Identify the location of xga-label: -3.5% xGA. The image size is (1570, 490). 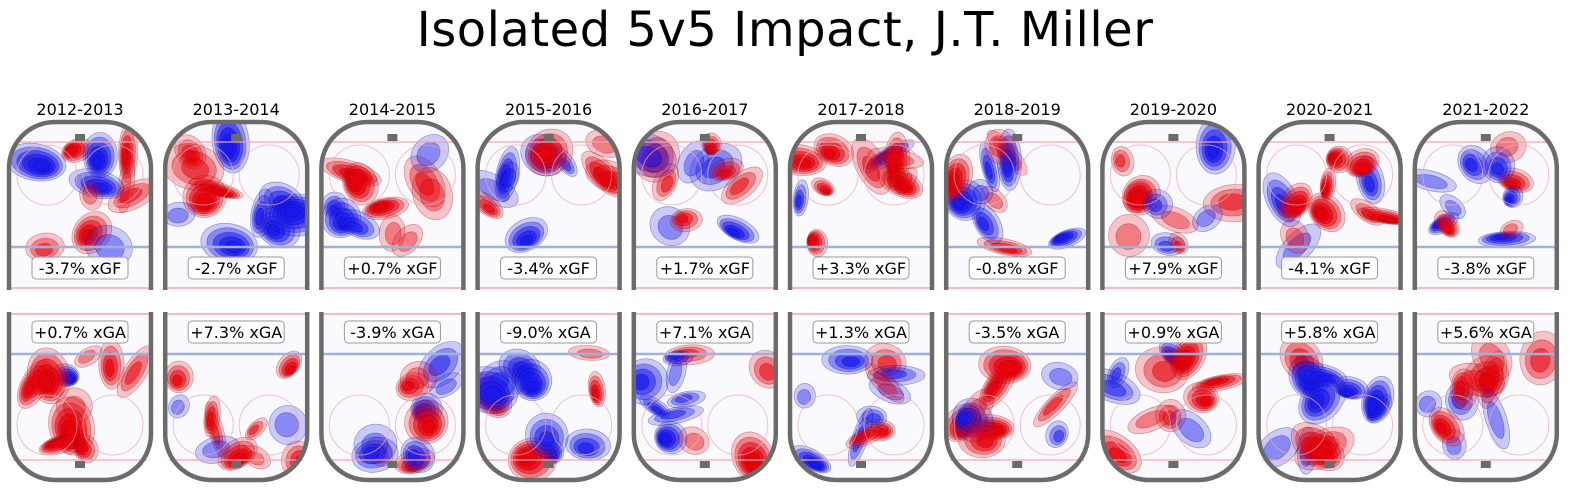
(1017, 332).